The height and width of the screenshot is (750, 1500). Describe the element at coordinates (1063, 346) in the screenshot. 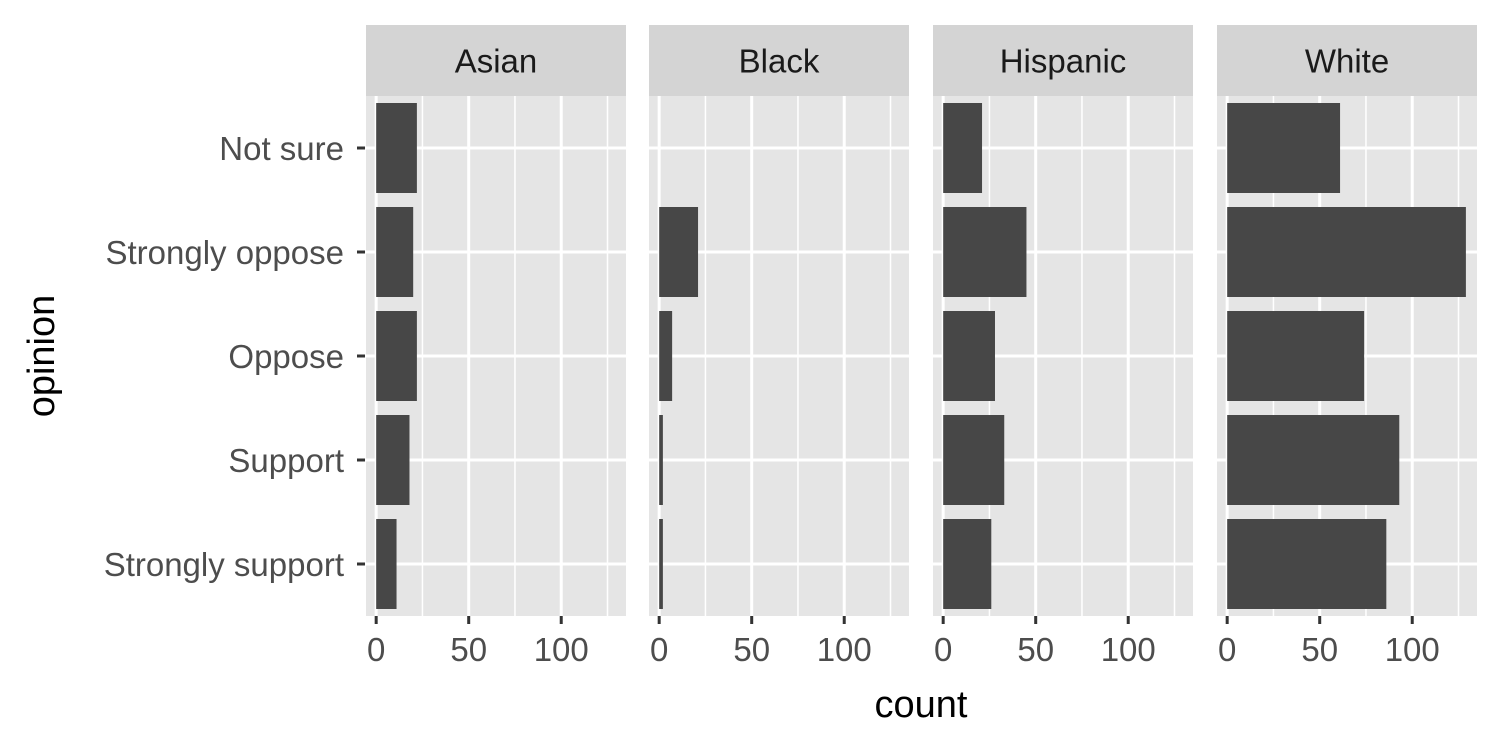

I see `panel-hispanic: Hispanic 0 50 100` at that location.